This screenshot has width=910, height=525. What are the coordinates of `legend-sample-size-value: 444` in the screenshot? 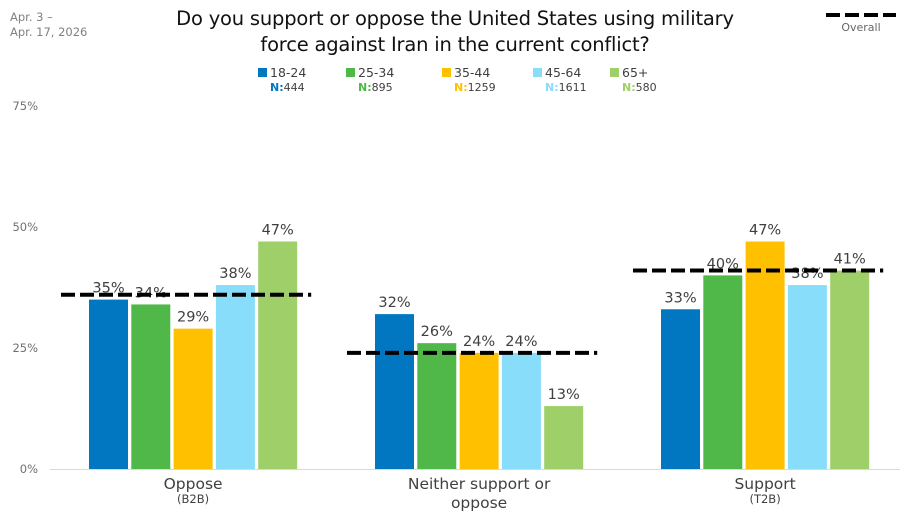 It's located at (294, 87).